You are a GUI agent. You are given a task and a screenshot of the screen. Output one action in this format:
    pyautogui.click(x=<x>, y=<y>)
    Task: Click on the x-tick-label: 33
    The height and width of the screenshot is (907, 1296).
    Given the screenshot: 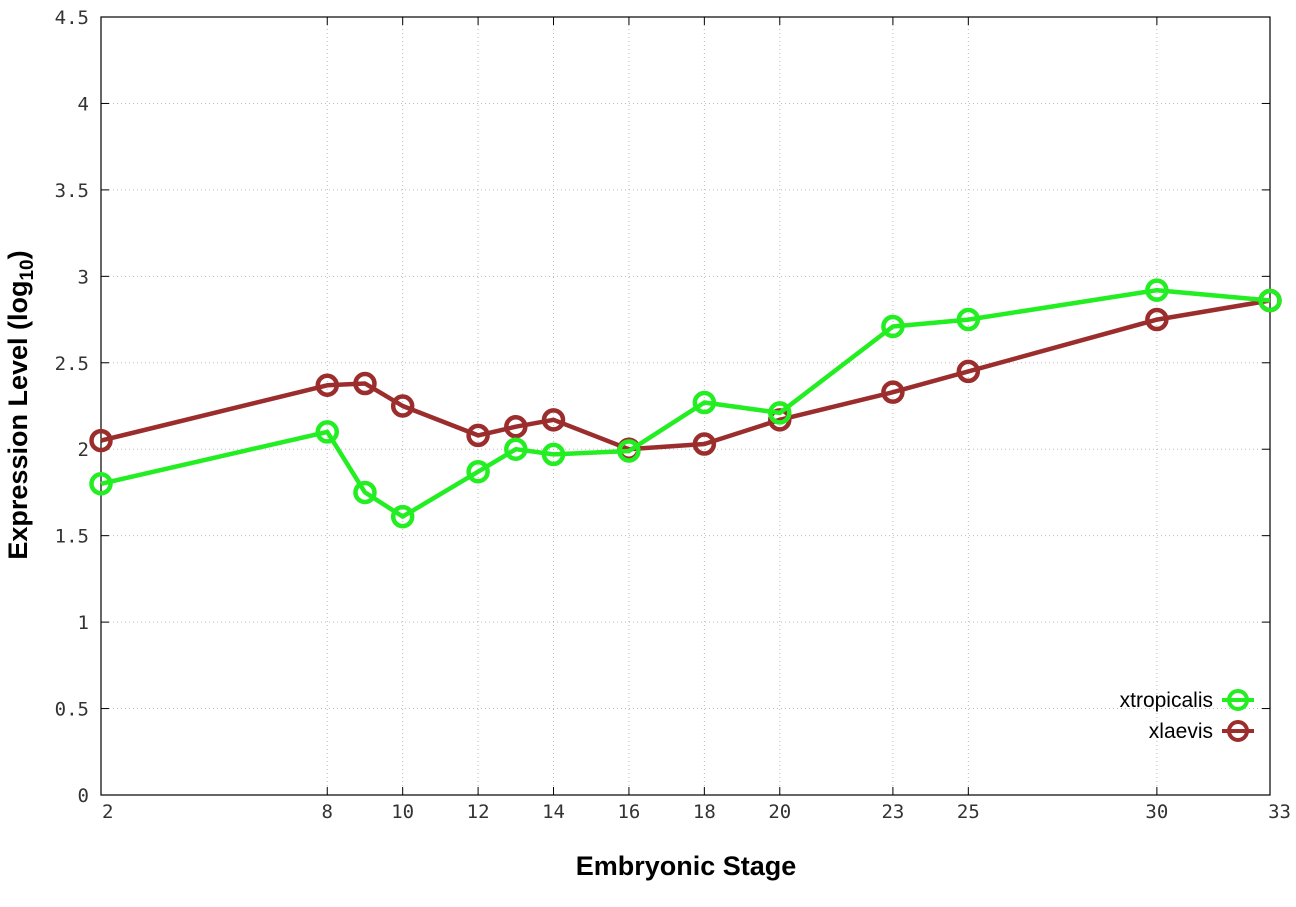 What is the action you would take?
    pyautogui.click(x=1279, y=812)
    